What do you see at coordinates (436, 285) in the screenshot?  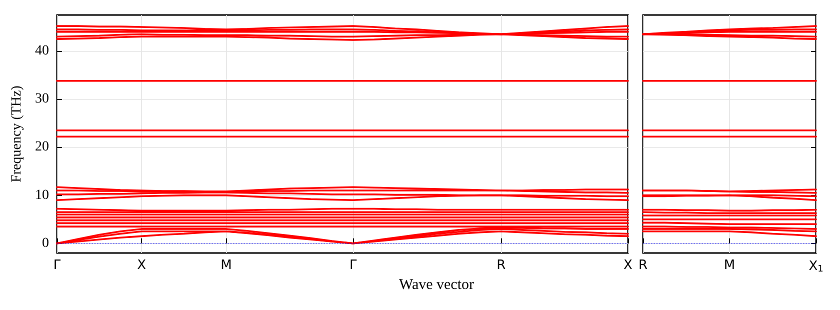 I see `x-axis-title: Wave vector` at bounding box center [436, 285].